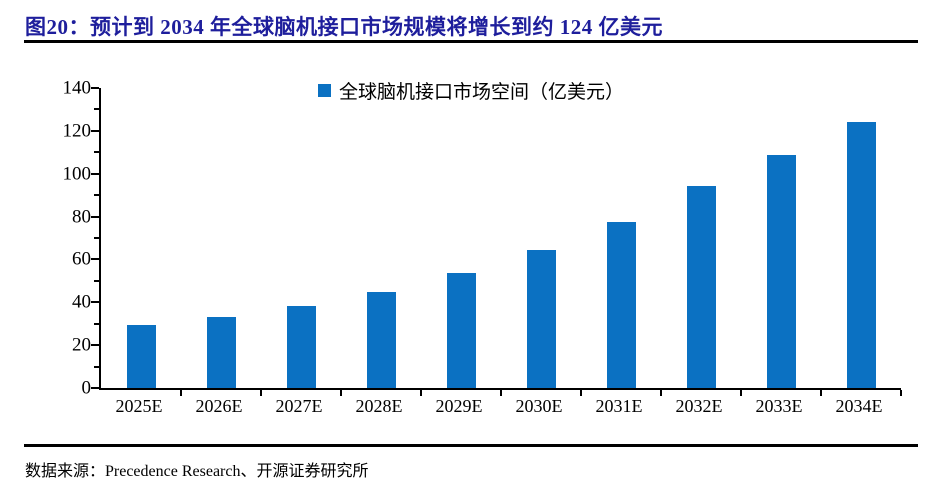  I want to click on bar-category-2032E, so click(701, 238).